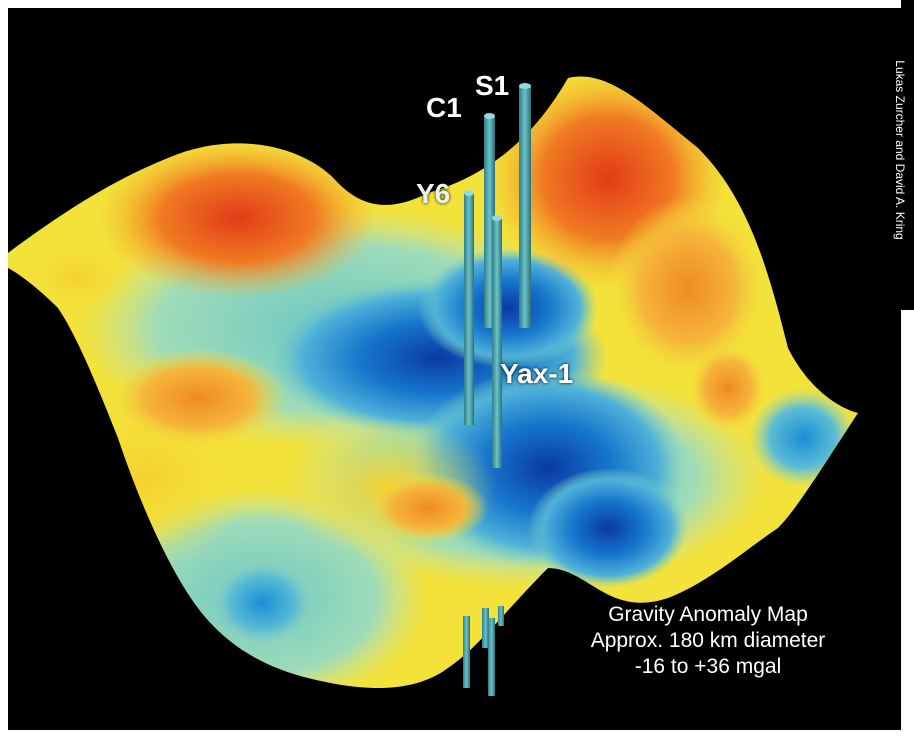 Image resolution: width=914 pixels, height=738 pixels. I want to click on caption-title: Gravity Anomaly Map, so click(708, 614).